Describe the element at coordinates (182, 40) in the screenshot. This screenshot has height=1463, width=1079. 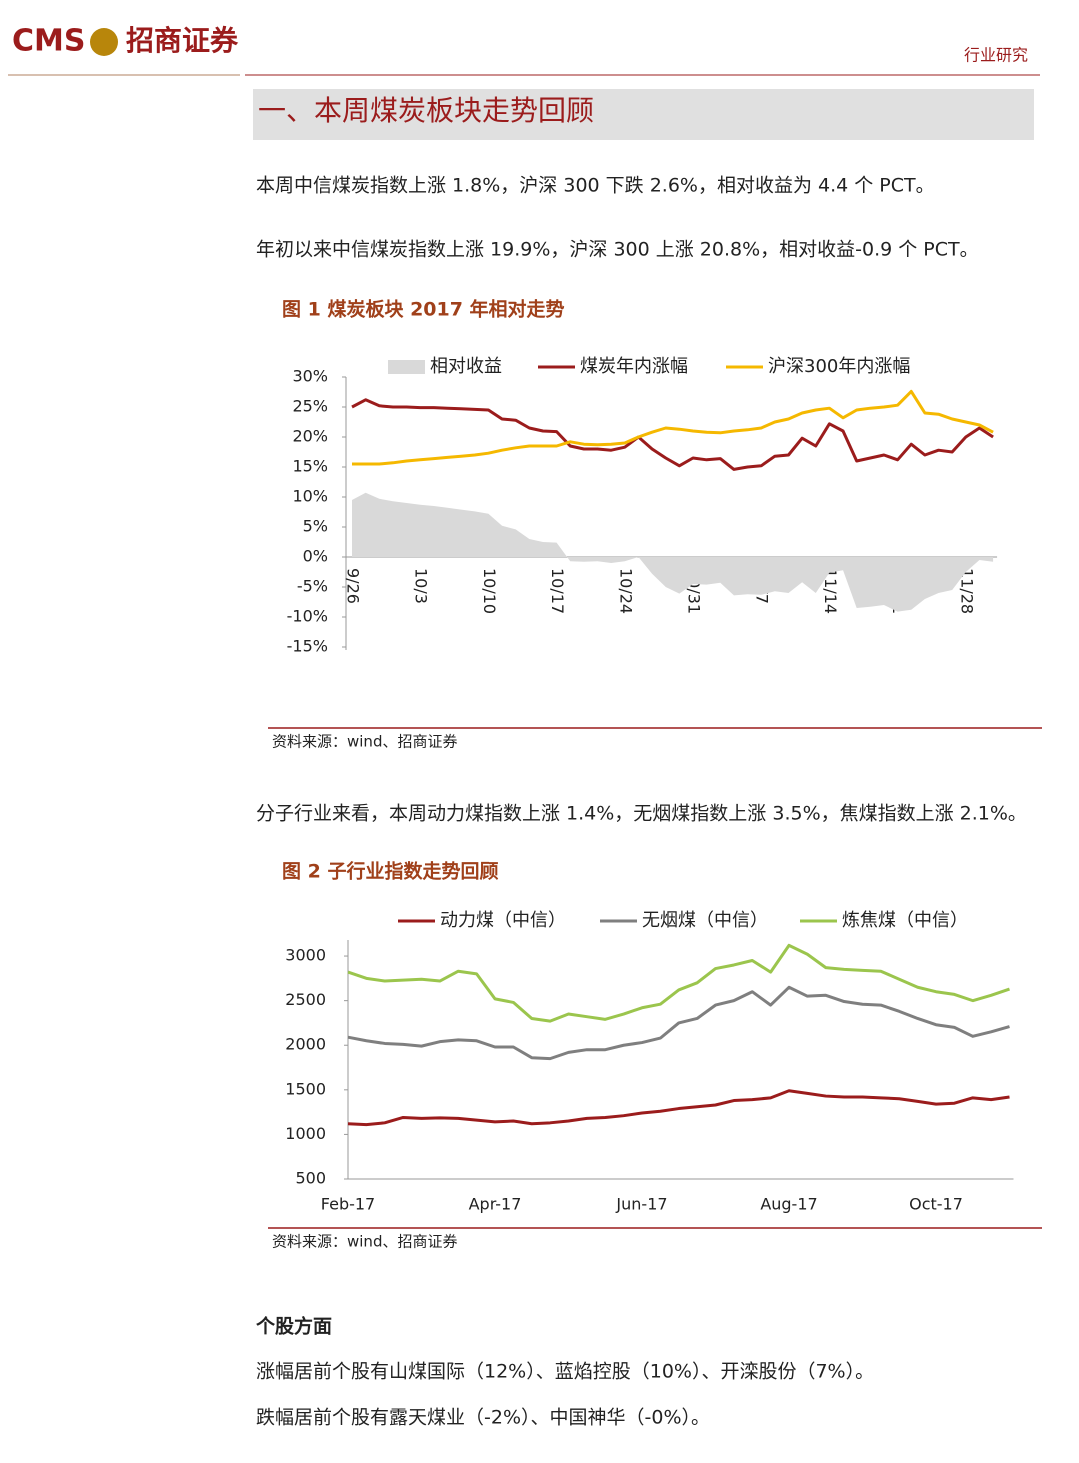
I see `company: 招商证券` at that location.